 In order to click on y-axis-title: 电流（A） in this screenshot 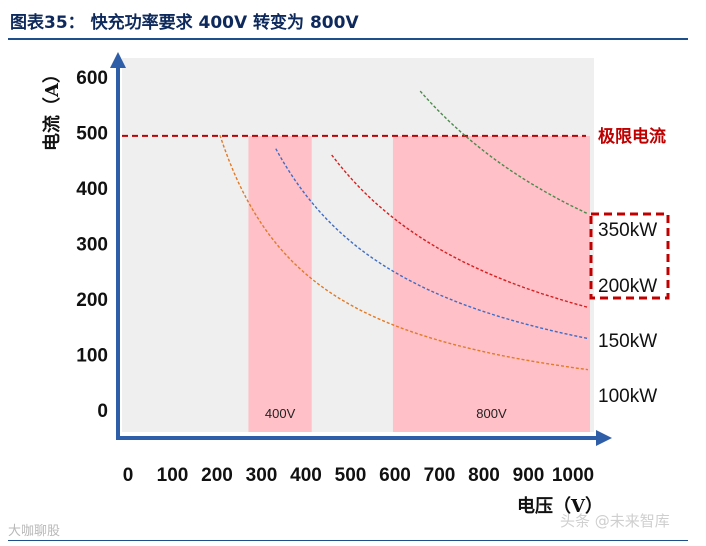, I will do `click(52, 108)`.